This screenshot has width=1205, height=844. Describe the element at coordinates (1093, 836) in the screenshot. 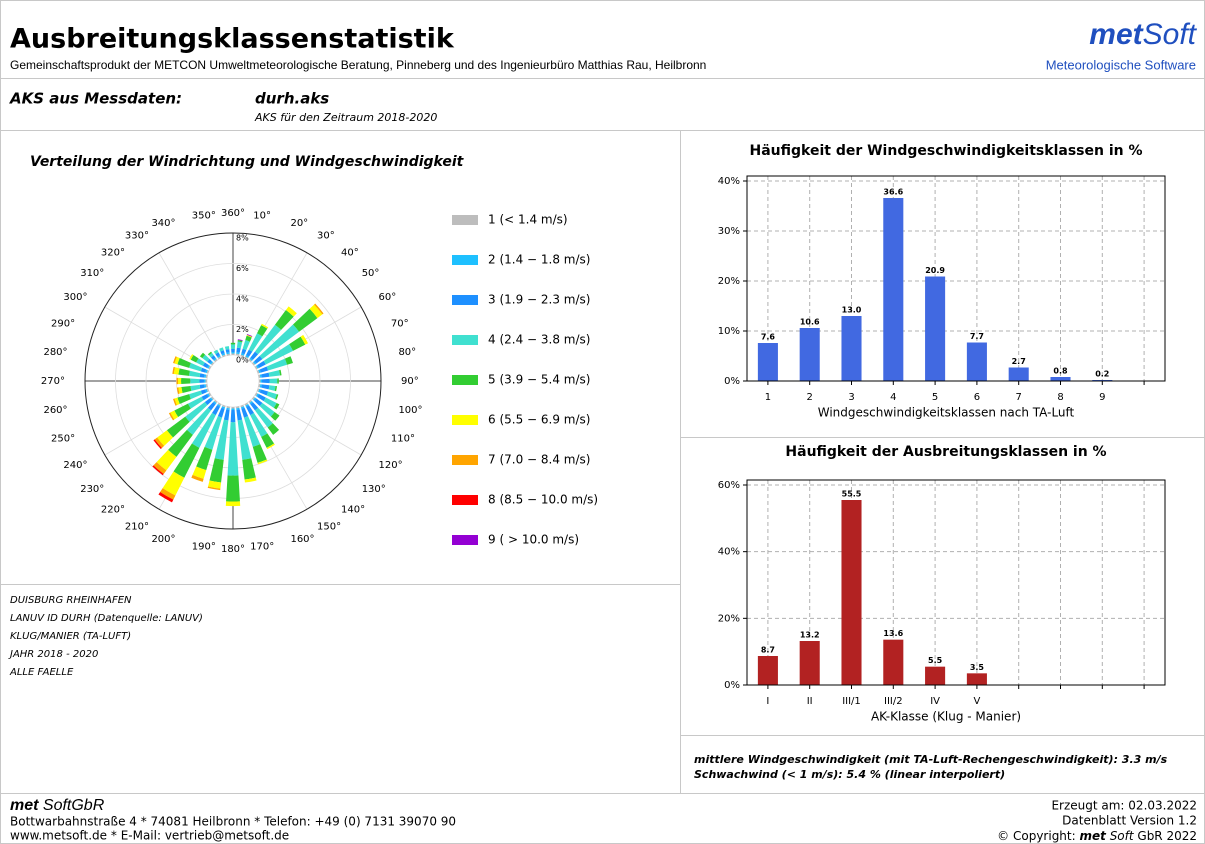

I see `copyright-bold: met` at that location.